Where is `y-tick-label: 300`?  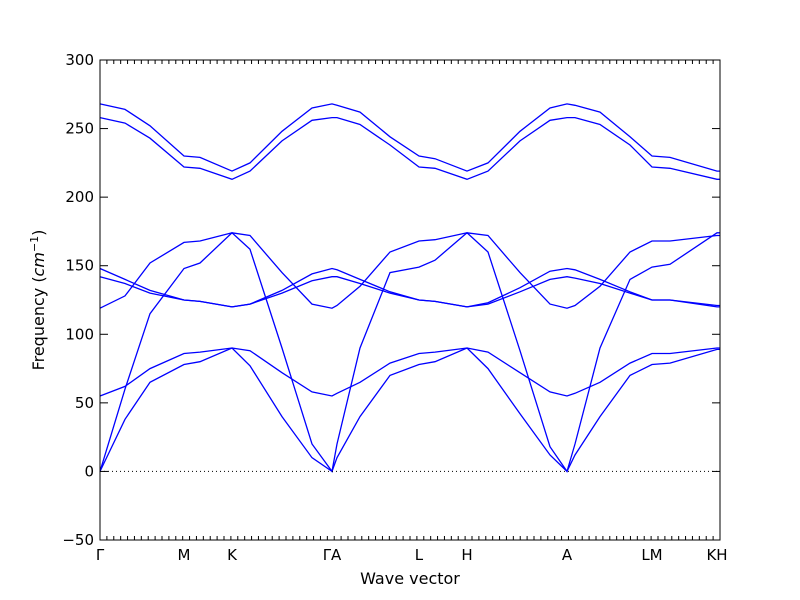
y-tick-label: 300 is located at coordinates (79, 60).